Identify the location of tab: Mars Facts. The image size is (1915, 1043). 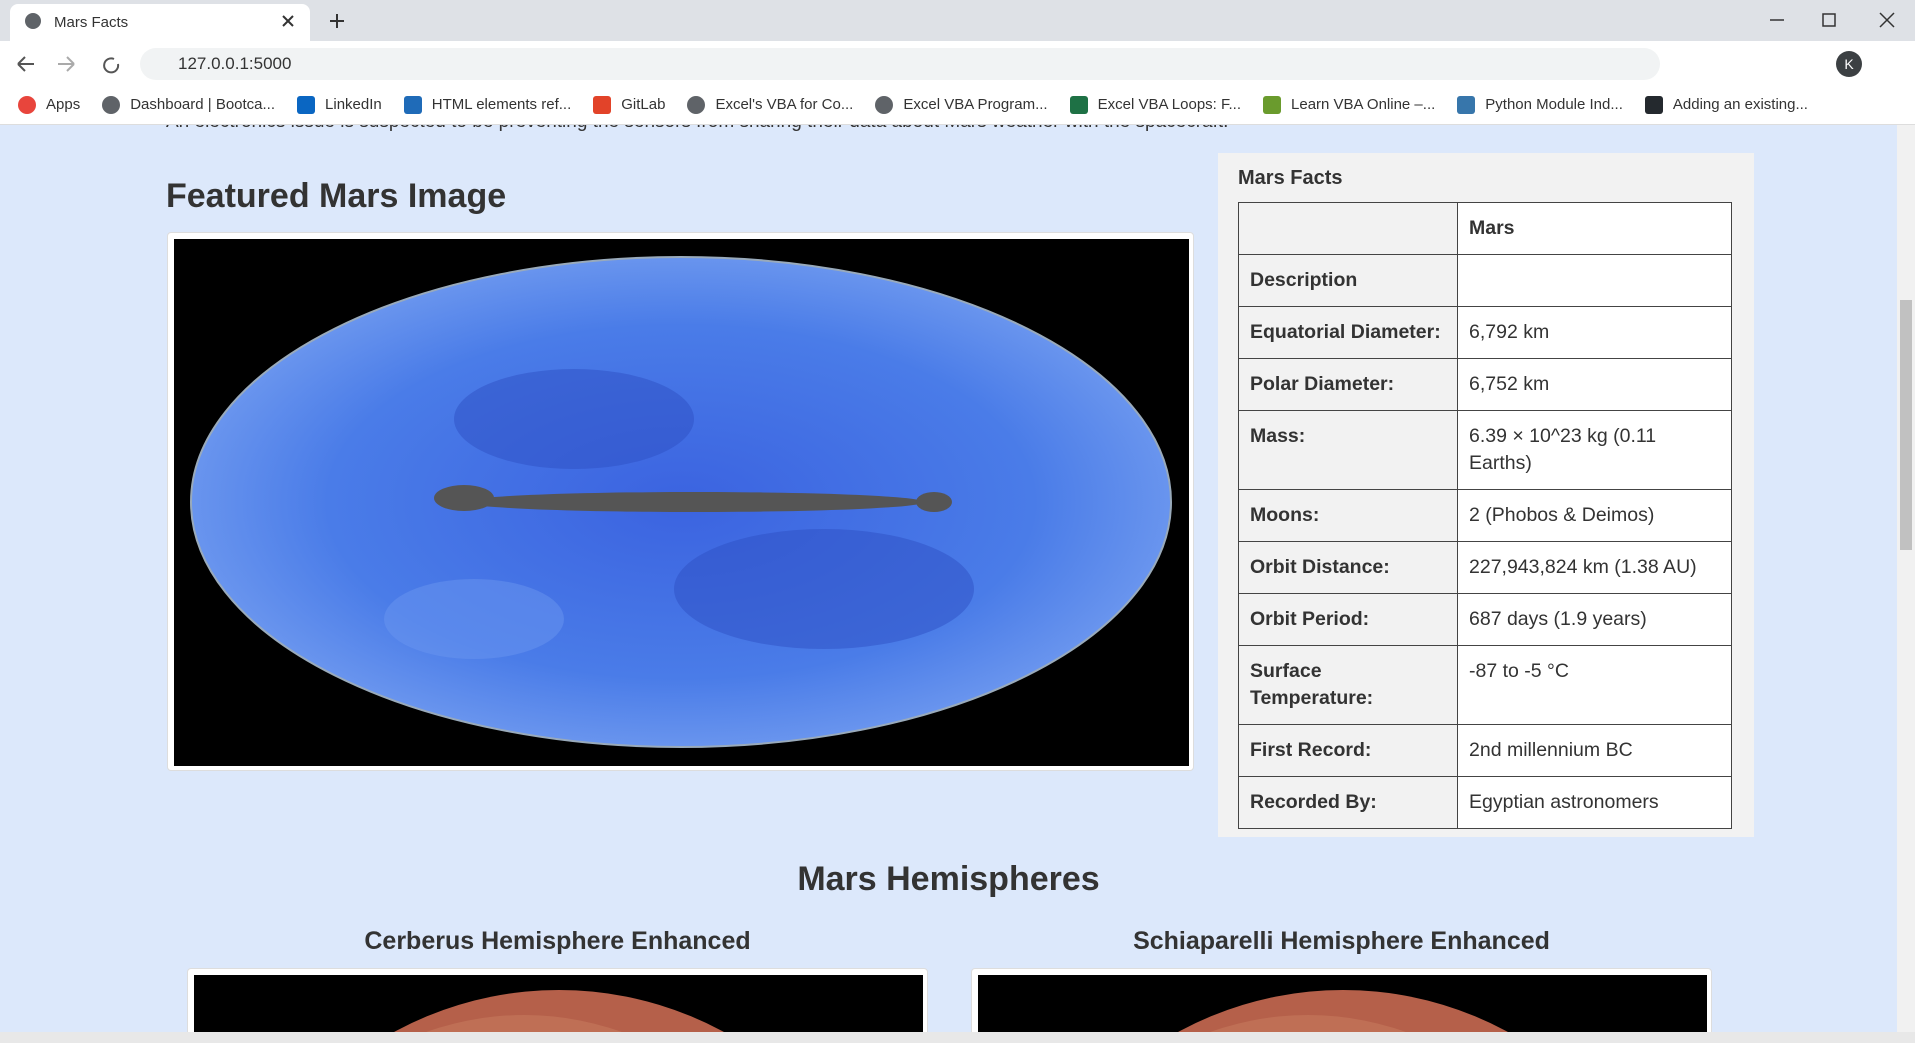
(160, 22).